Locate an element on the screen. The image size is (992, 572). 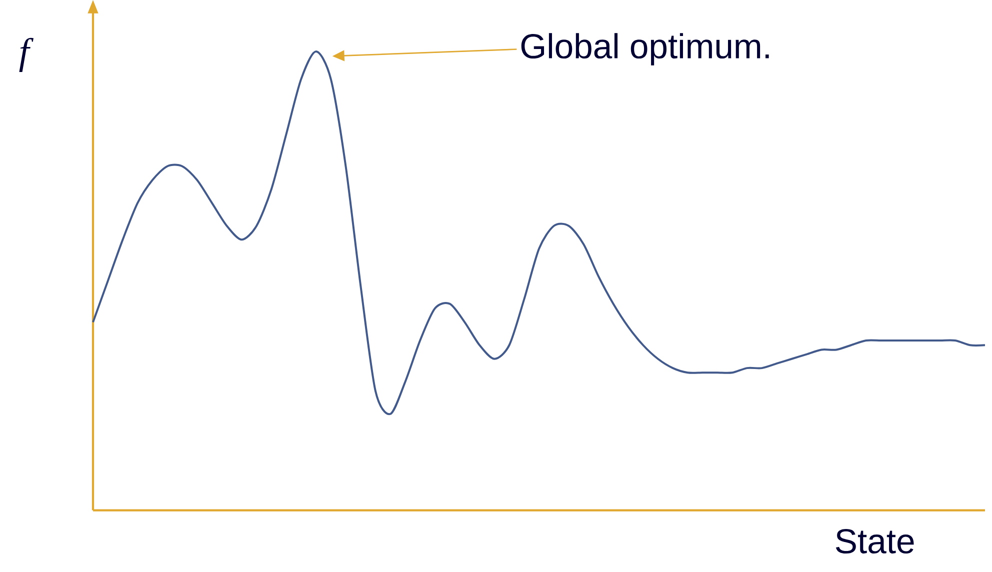
x-axis-title: State is located at coordinates (875, 541).